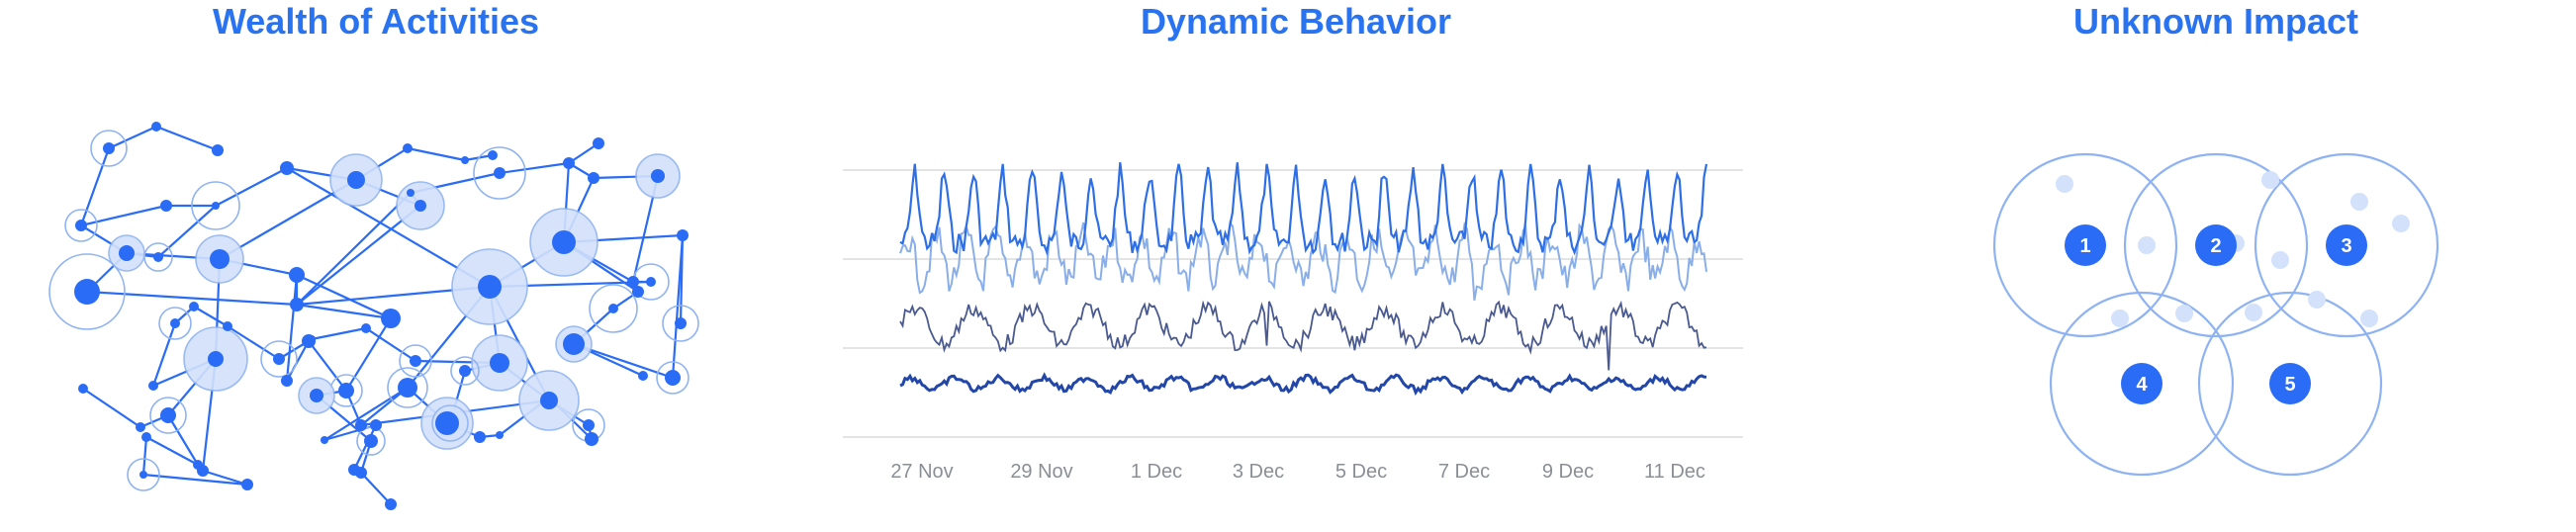 Image resolution: width=2576 pixels, height=532 pixels. What do you see at coordinates (1464, 472) in the screenshot?
I see `x-tick-label: 7 Dec` at bounding box center [1464, 472].